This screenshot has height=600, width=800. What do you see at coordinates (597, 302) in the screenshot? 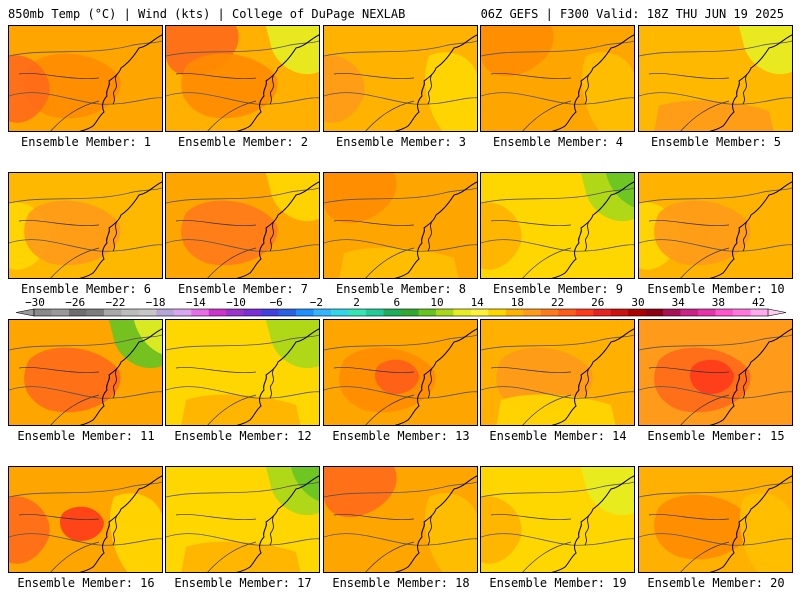
I see `colorbar-tick-label: 26` at bounding box center [597, 302].